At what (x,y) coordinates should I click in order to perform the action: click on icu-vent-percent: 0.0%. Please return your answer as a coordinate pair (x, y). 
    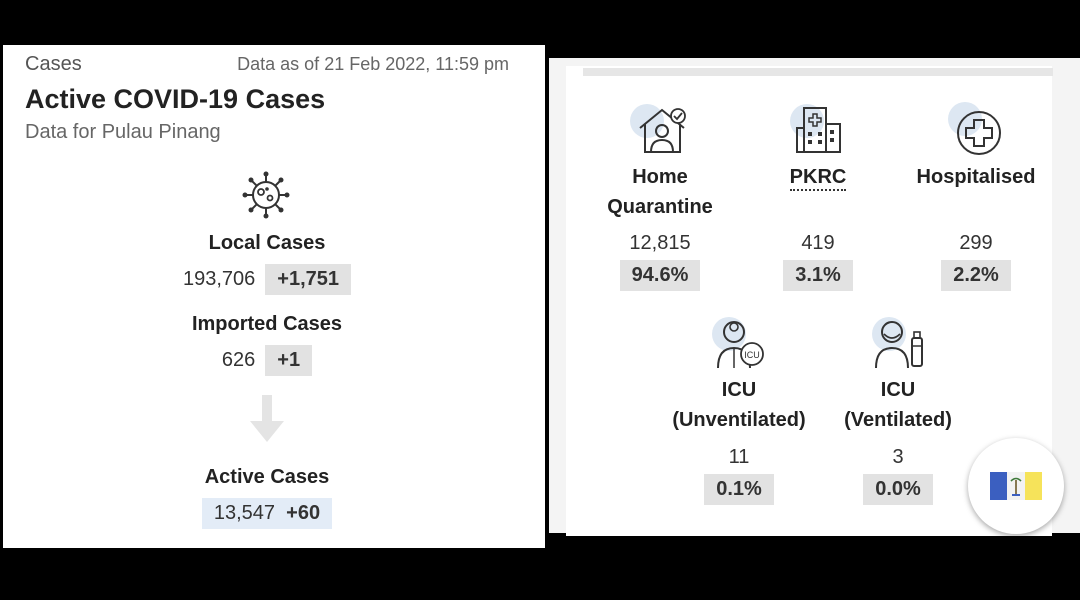
    Looking at the image, I should click on (898, 489).